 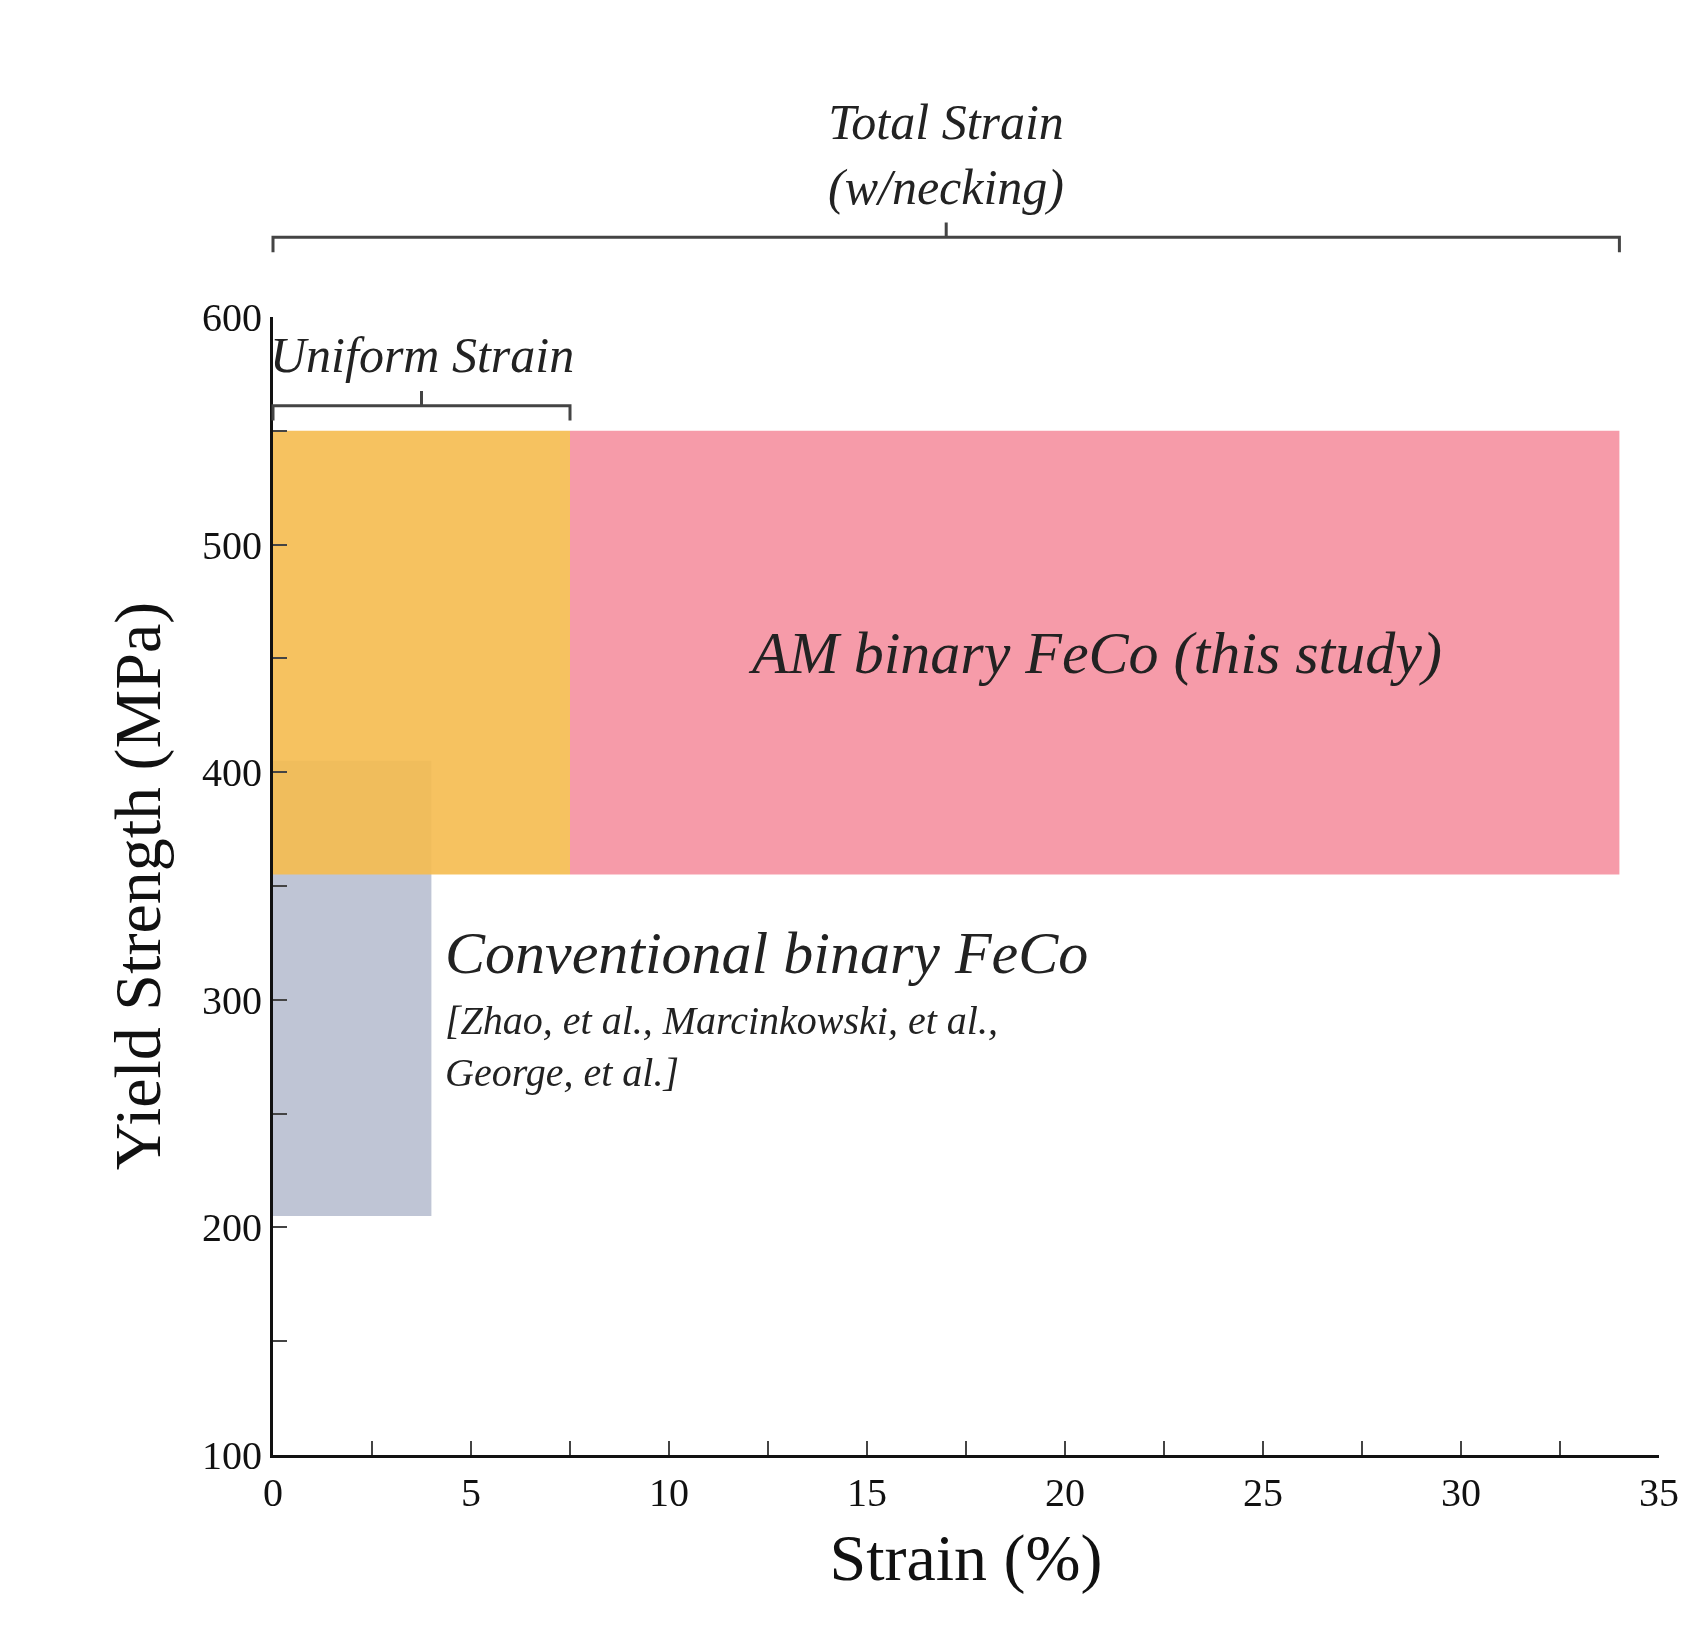 What do you see at coordinates (966, 1557) in the screenshot?
I see `x-axis-title: Strain (%)` at bounding box center [966, 1557].